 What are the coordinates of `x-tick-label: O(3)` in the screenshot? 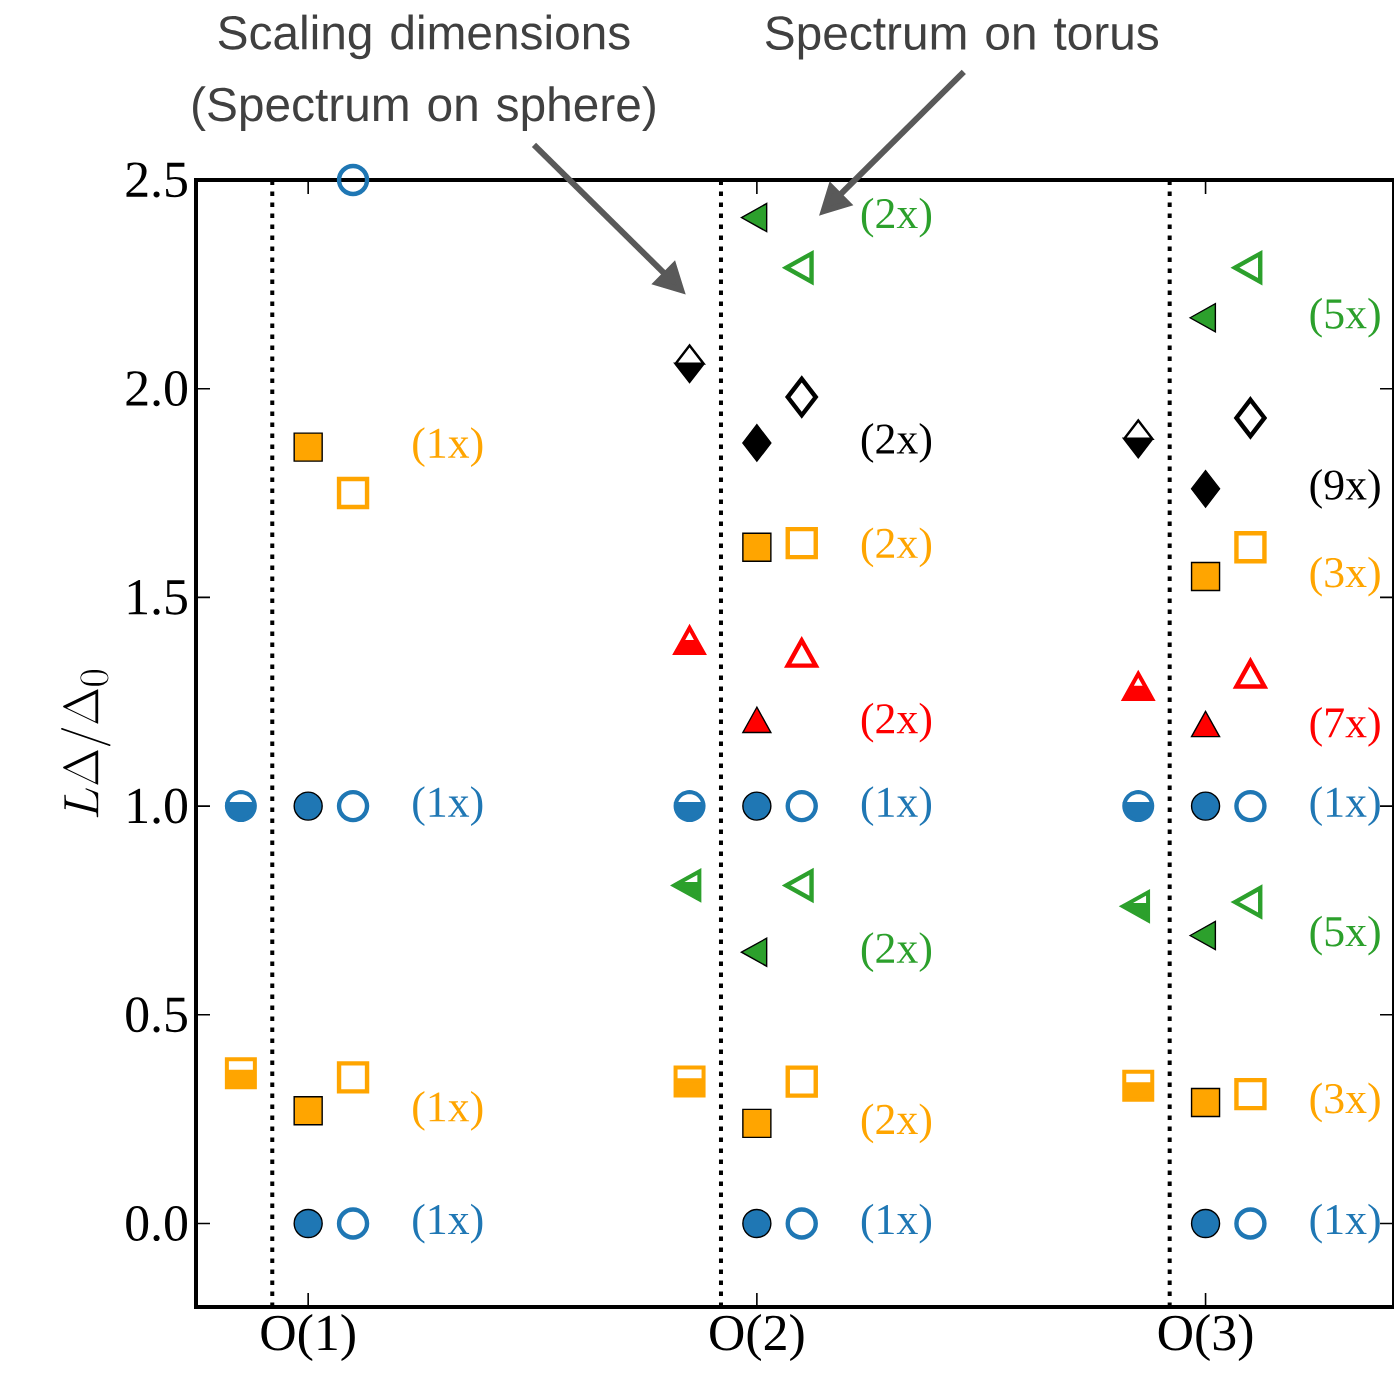 It's located at (1205, 1338).